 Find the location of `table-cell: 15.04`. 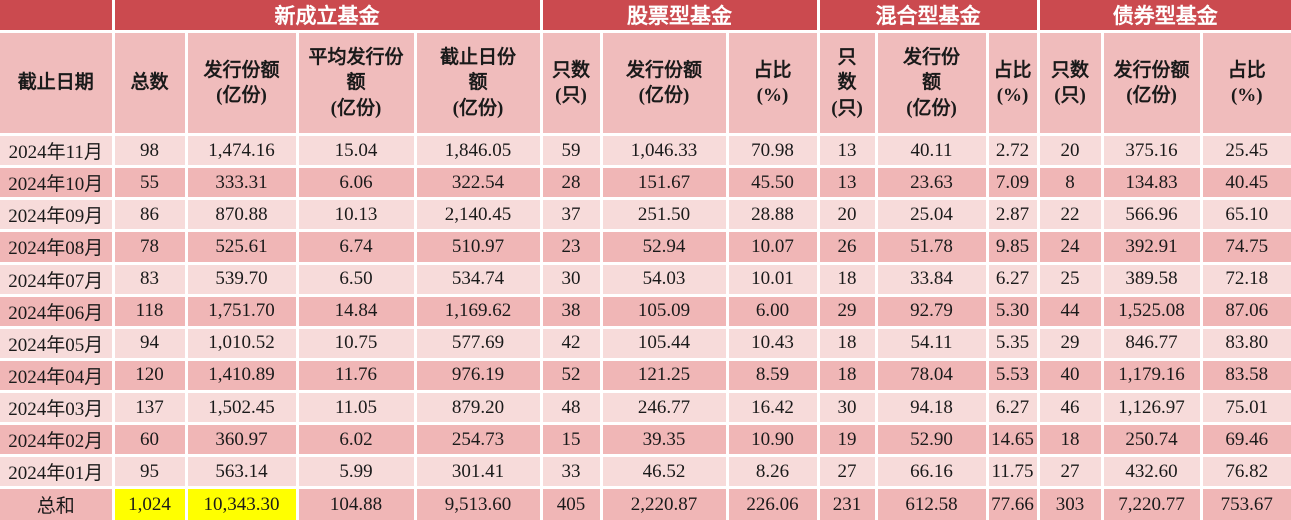

table-cell: 15.04 is located at coordinates (356, 150).